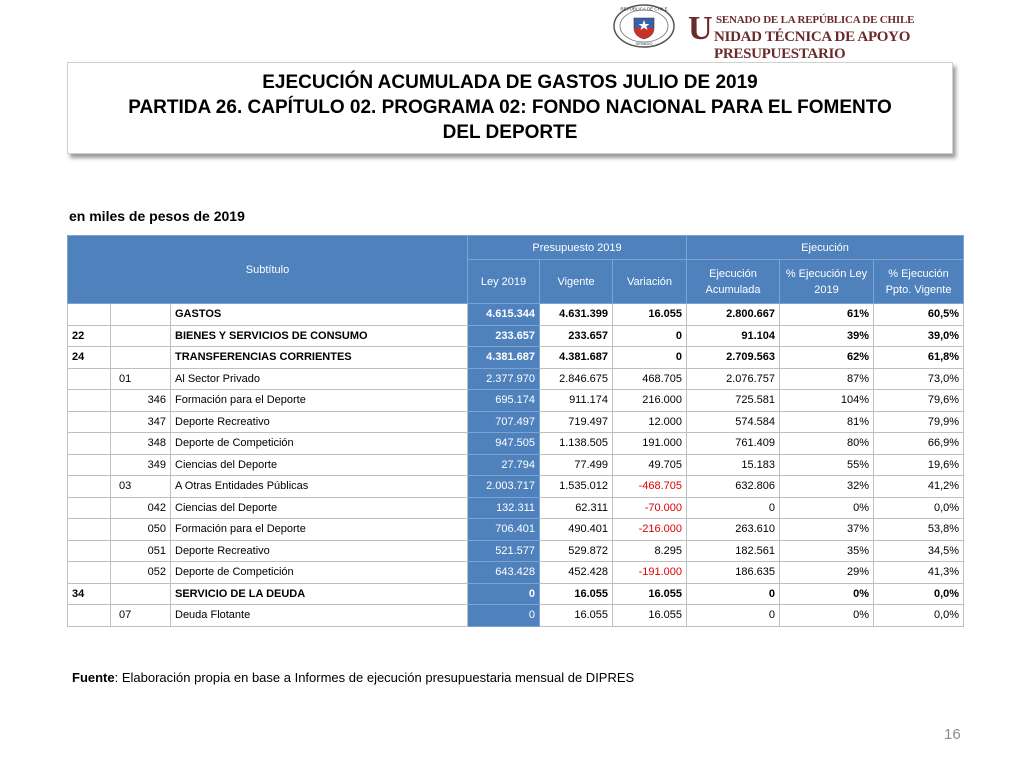 The height and width of the screenshot is (768, 1024). I want to click on name-cell: GASTOS, so click(319, 314).